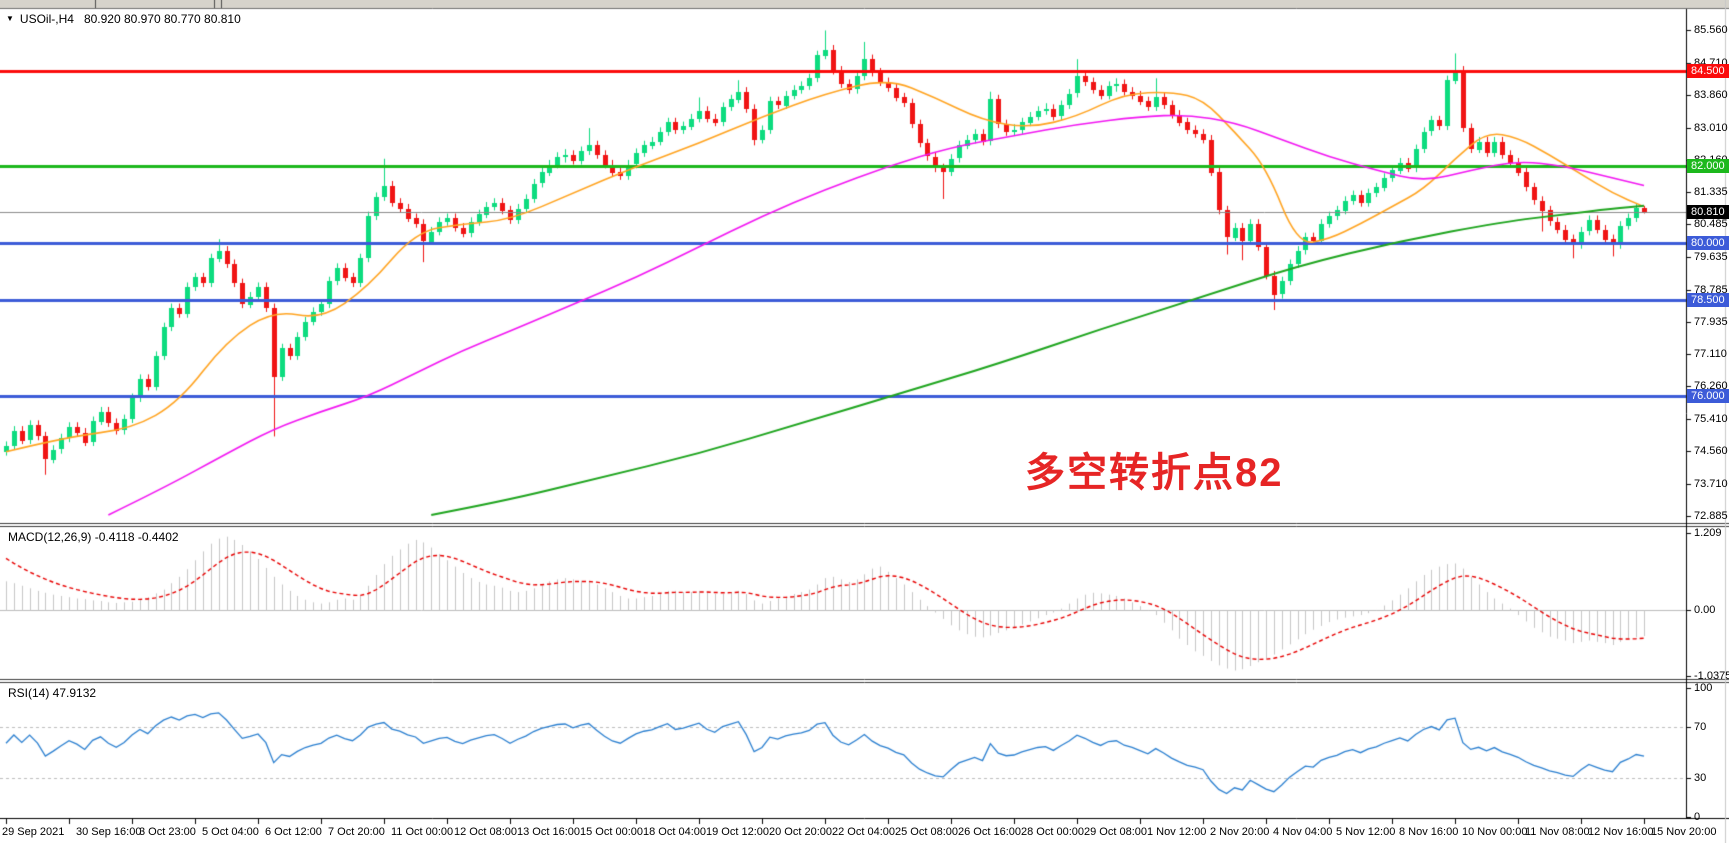 Image resolution: width=1729 pixels, height=843 pixels. Describe the element at coordinates (162, 19) in the screenshot. I see `ohlc-values: 80.920 80.970 80.770 80.810` at that location.